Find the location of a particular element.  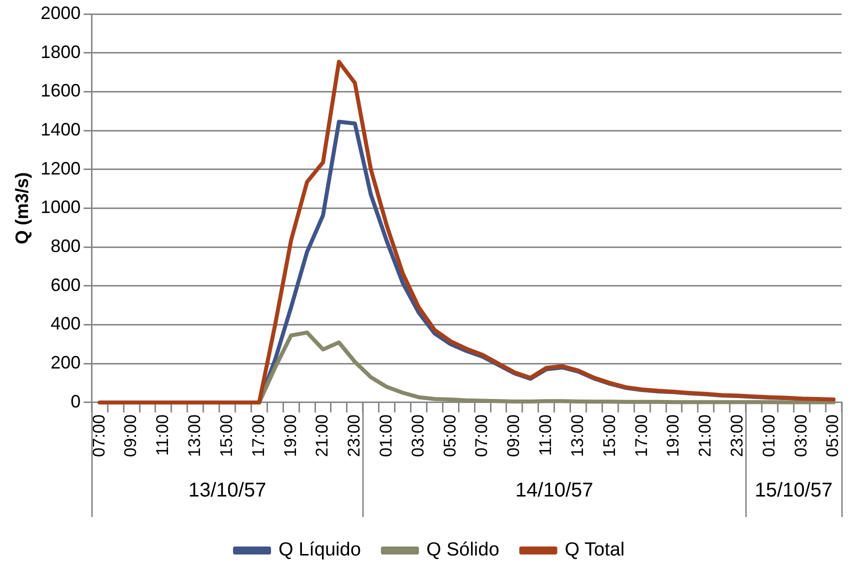

y-axis-title: Q (m3/s) is located at coordinates (22, 208).